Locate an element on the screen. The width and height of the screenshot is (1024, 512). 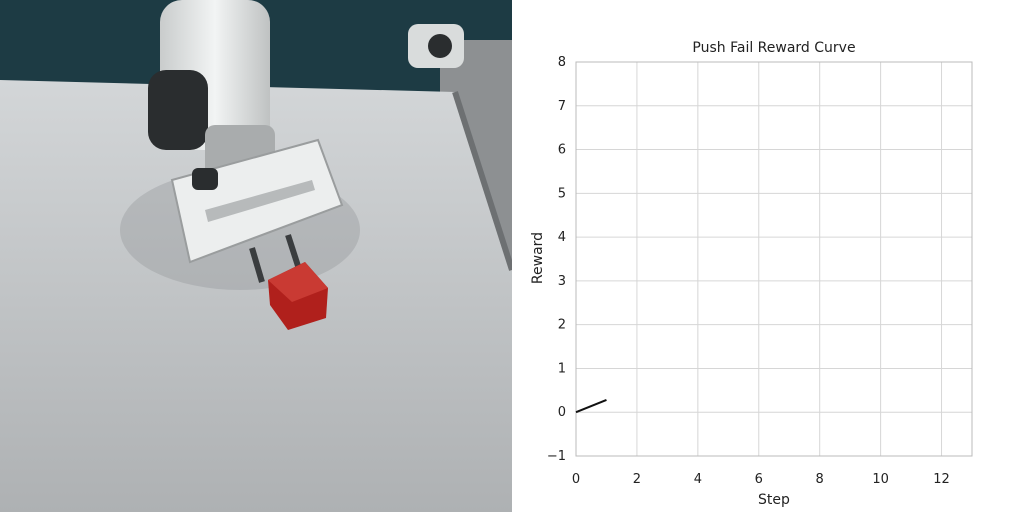
x-tick-label: 2 is located at coordinates (637, 479).